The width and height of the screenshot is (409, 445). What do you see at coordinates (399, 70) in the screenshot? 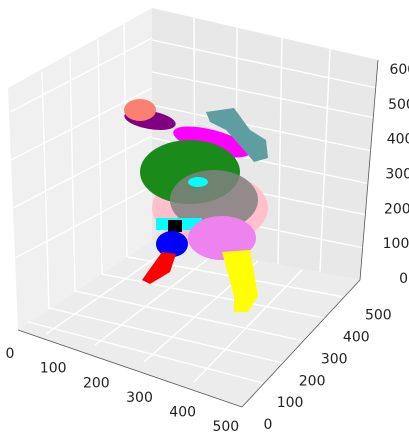
I see `z-tick-label: 600` at bounding box center [399, 70].